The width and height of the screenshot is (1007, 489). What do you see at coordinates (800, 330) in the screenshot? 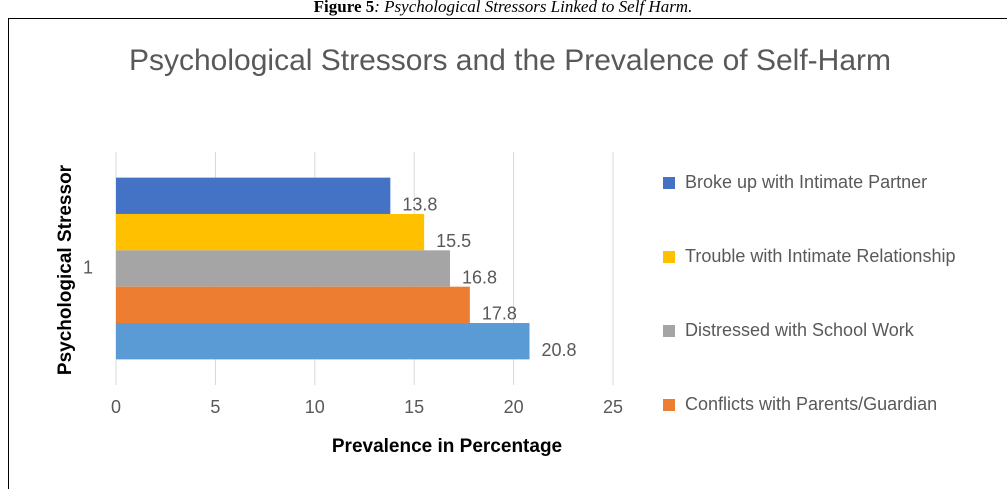
I see `legend-label: Distressed with School Work` at bounding box center [800, 330].